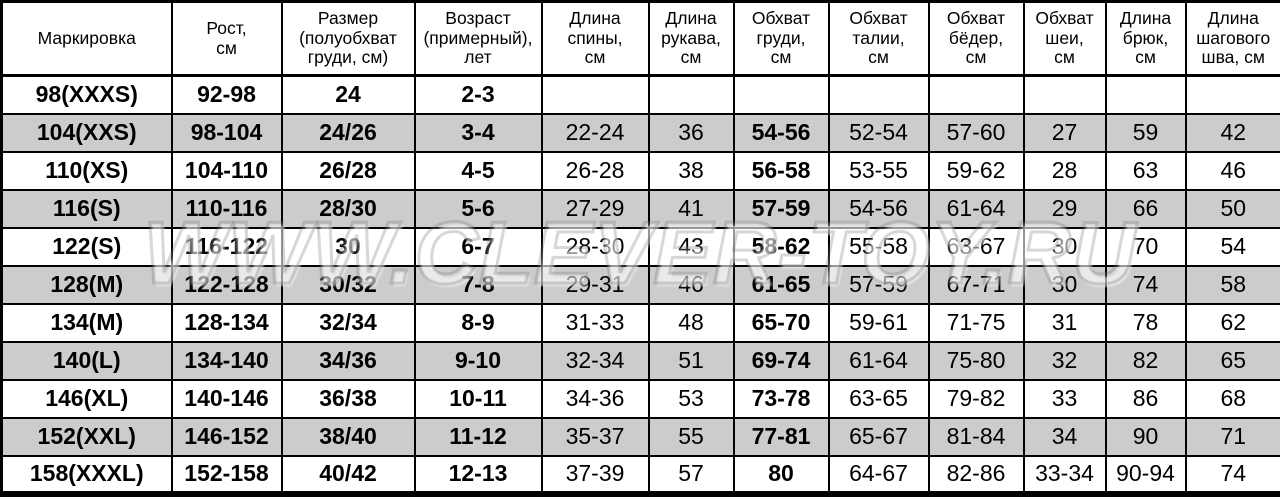 This screenshot has height=499, width=1280. I want to click on table-cell: 38/40, so click(348, 436).